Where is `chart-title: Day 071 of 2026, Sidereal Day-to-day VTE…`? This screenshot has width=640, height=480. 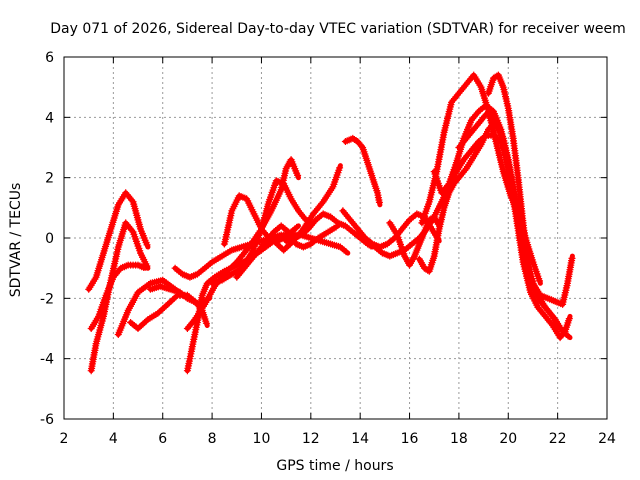 chart-title: Day 071 of 2026, Sidereal Day-to-day VTE… is located at coordinates (338, 29).